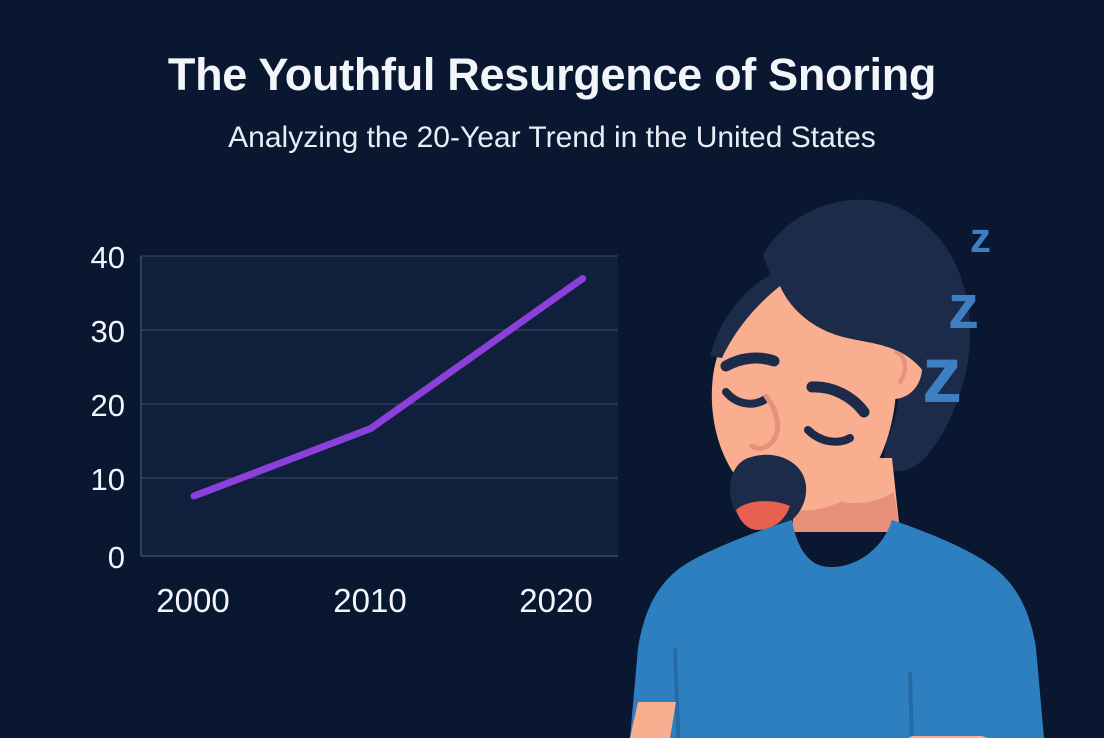  What do you see at coordinates (763, 515) in the screenshot?
I see `tongue` at bounding box center [763, 515].